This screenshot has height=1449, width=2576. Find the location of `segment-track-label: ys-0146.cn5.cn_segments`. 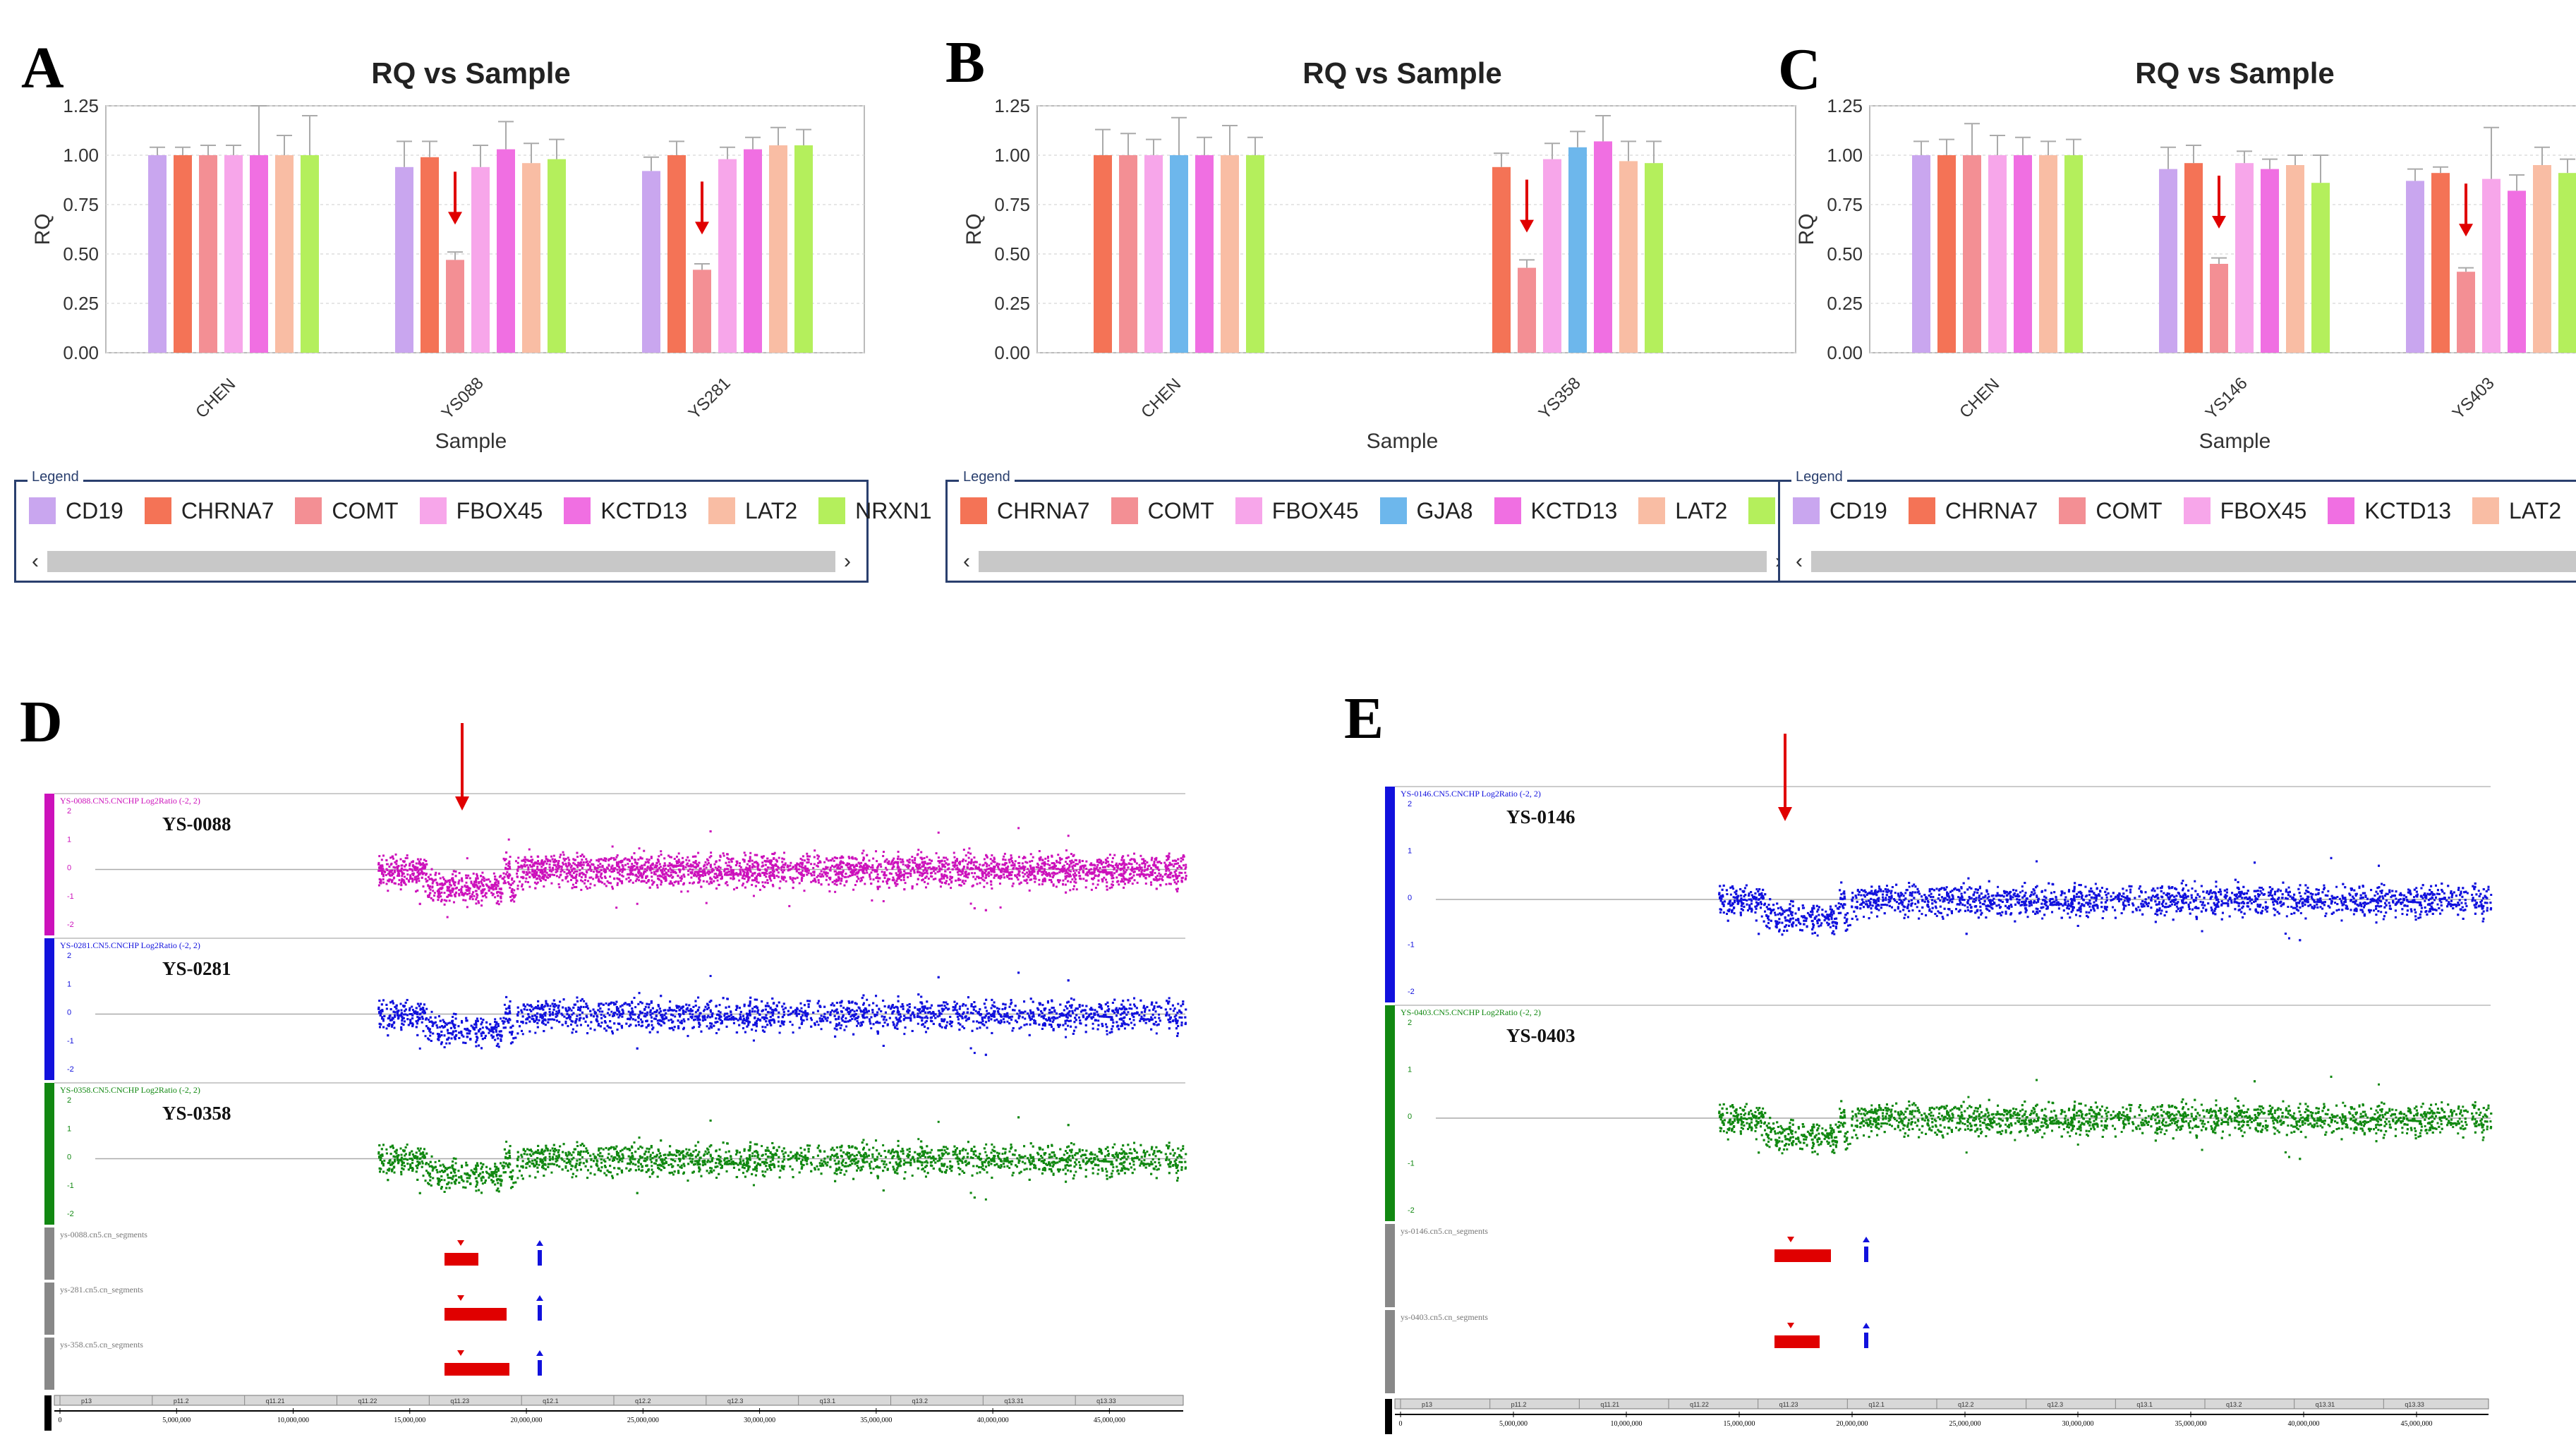

segment-track-label: ys-0146.cn5.cn_segments is located at coordinates (1445, 1231).